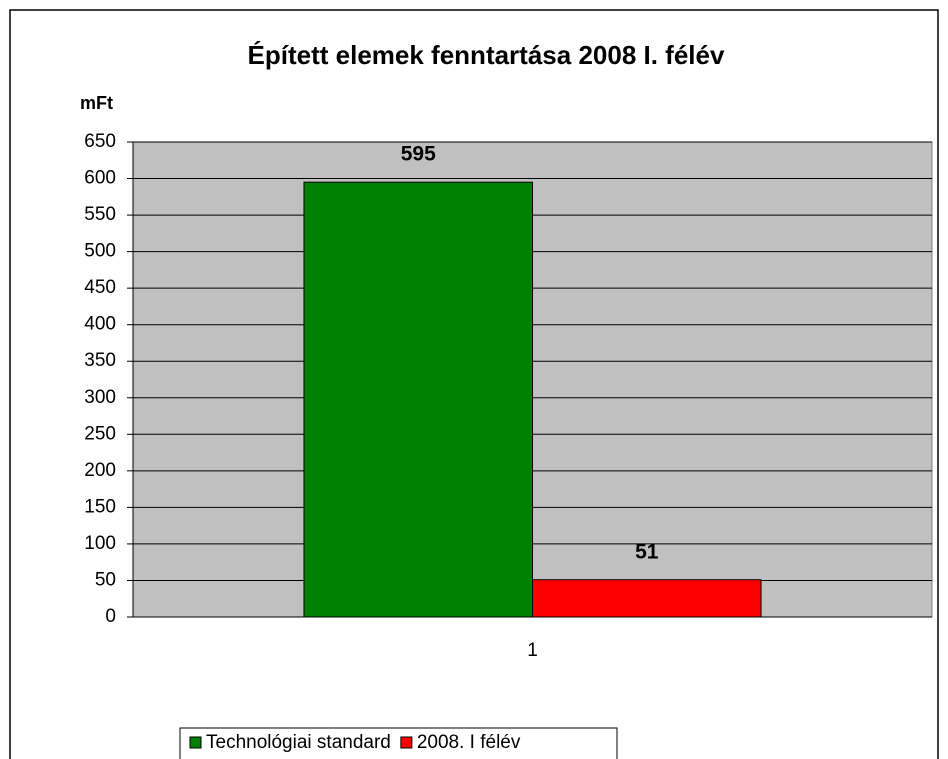 The height and width of the screenshot is (759, 948). I want to click on y-tick-label: 100, so click(100, 543).